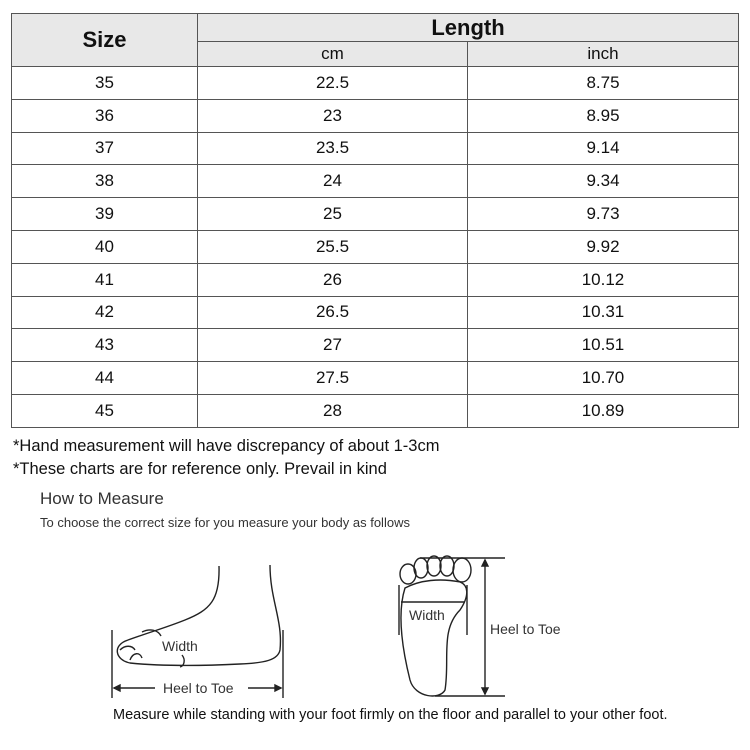 The height and width of the screenshot is (750, 750). I want to click on header-cm: cm, so click(332, 54).